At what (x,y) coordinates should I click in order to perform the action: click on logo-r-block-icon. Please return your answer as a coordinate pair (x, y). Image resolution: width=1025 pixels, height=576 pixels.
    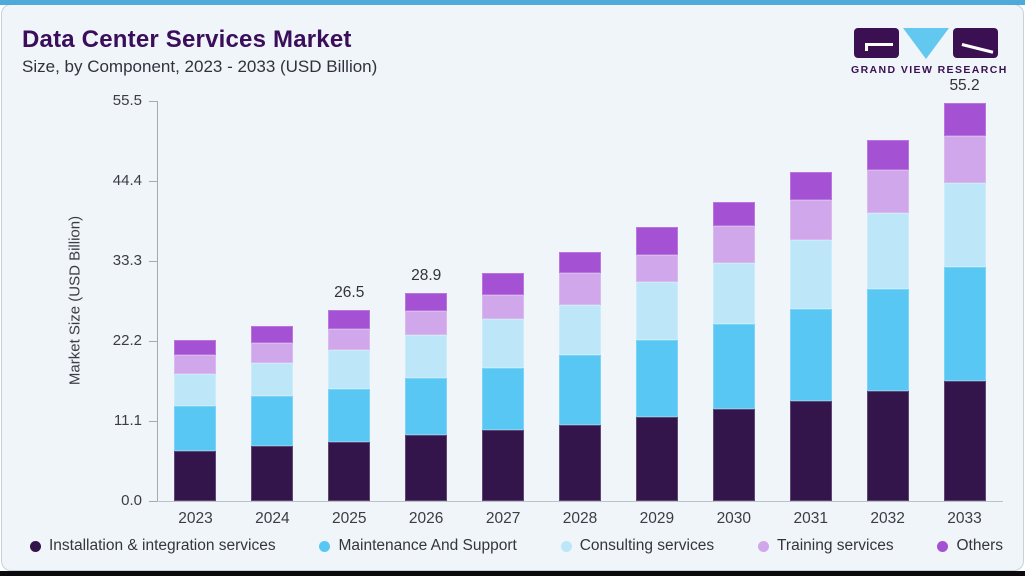
    Looking at the image, I should click on (975, 43).